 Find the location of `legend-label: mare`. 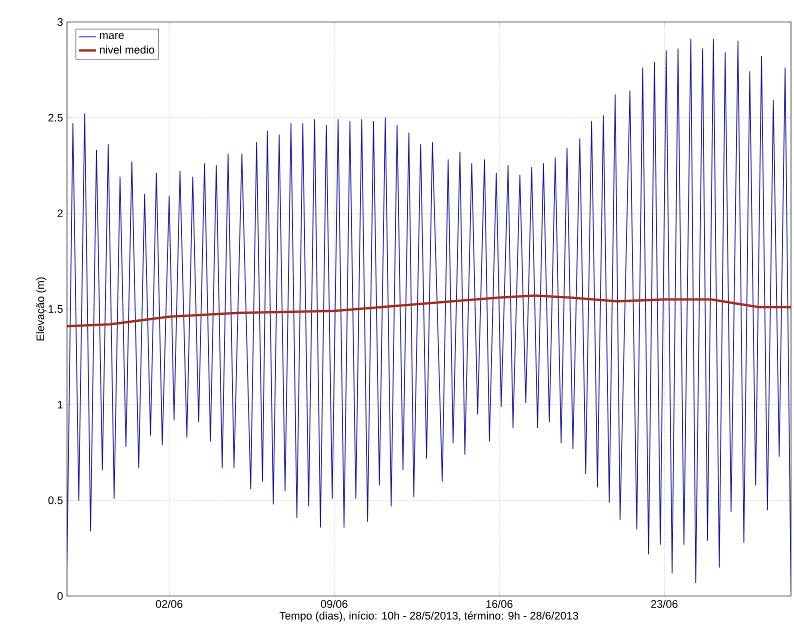

legend-label: mare is located at coordinates (112, 36).